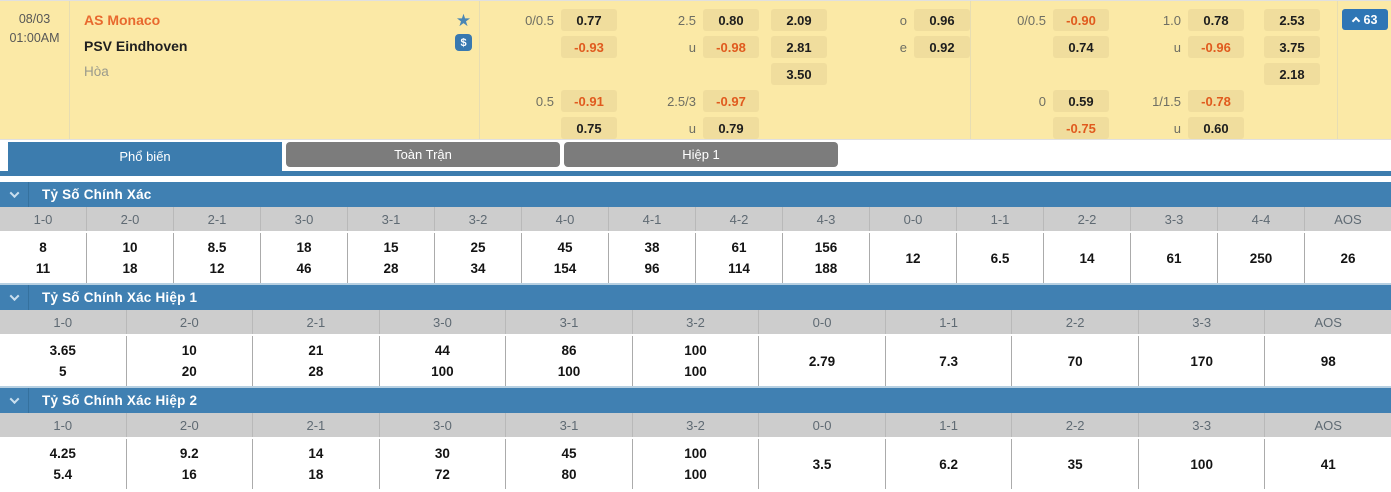 This screenshot has width=1391, height=492. What do you see at coordinates (589, 20) in the screenshot?
I see `ft-handicap-home-odds: 0.77` at bounding box center [589, 20].